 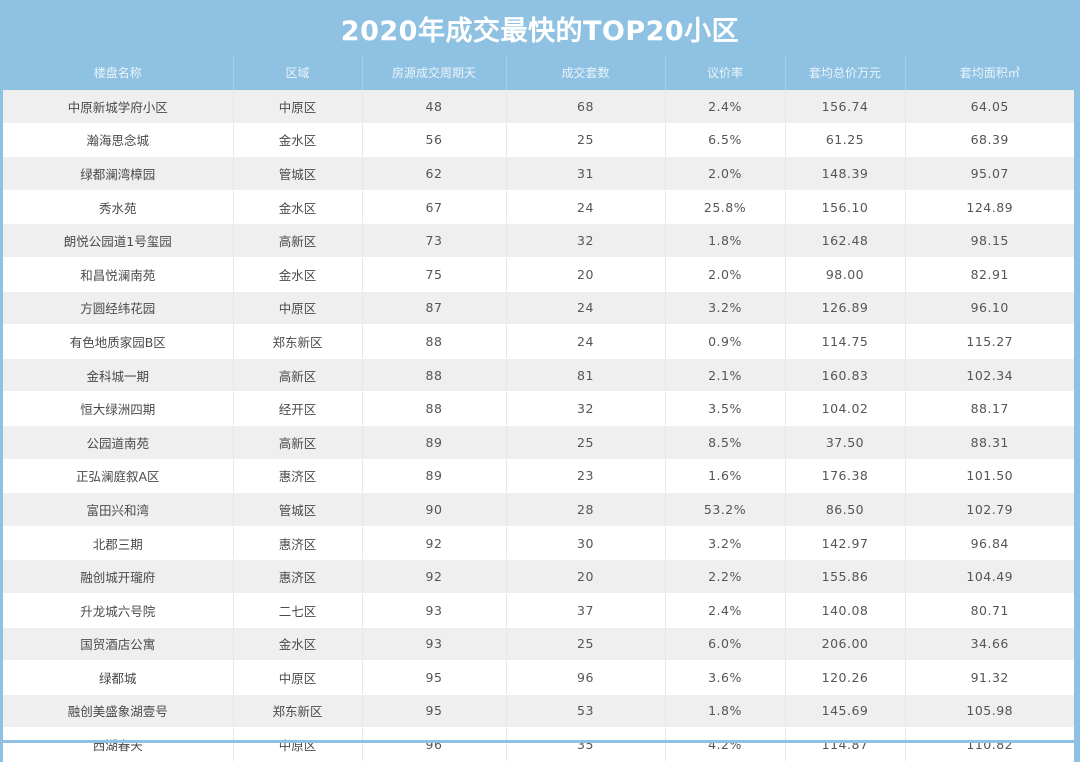 What do you see at coordinates (586, 509) in the screenshot?
I see `cell-units: 28` at bounding box center [586, 509].